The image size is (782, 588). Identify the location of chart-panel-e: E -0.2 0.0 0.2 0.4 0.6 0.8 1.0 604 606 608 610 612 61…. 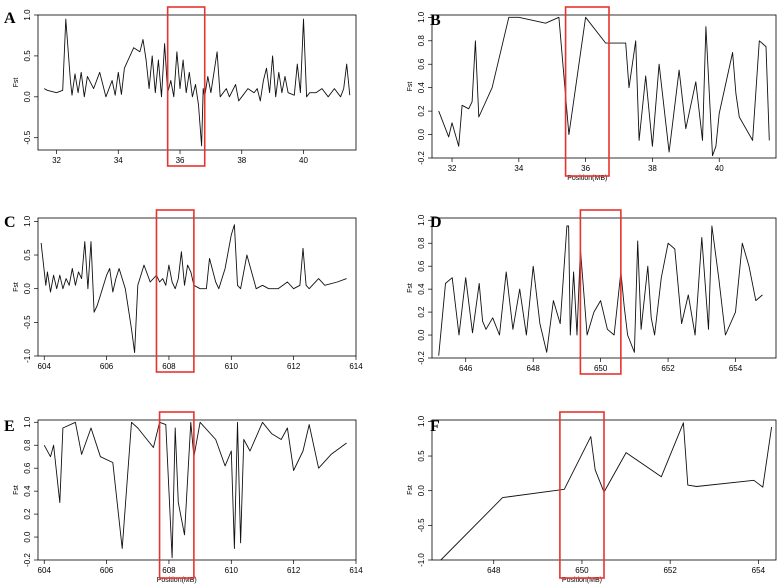
(183, 497).